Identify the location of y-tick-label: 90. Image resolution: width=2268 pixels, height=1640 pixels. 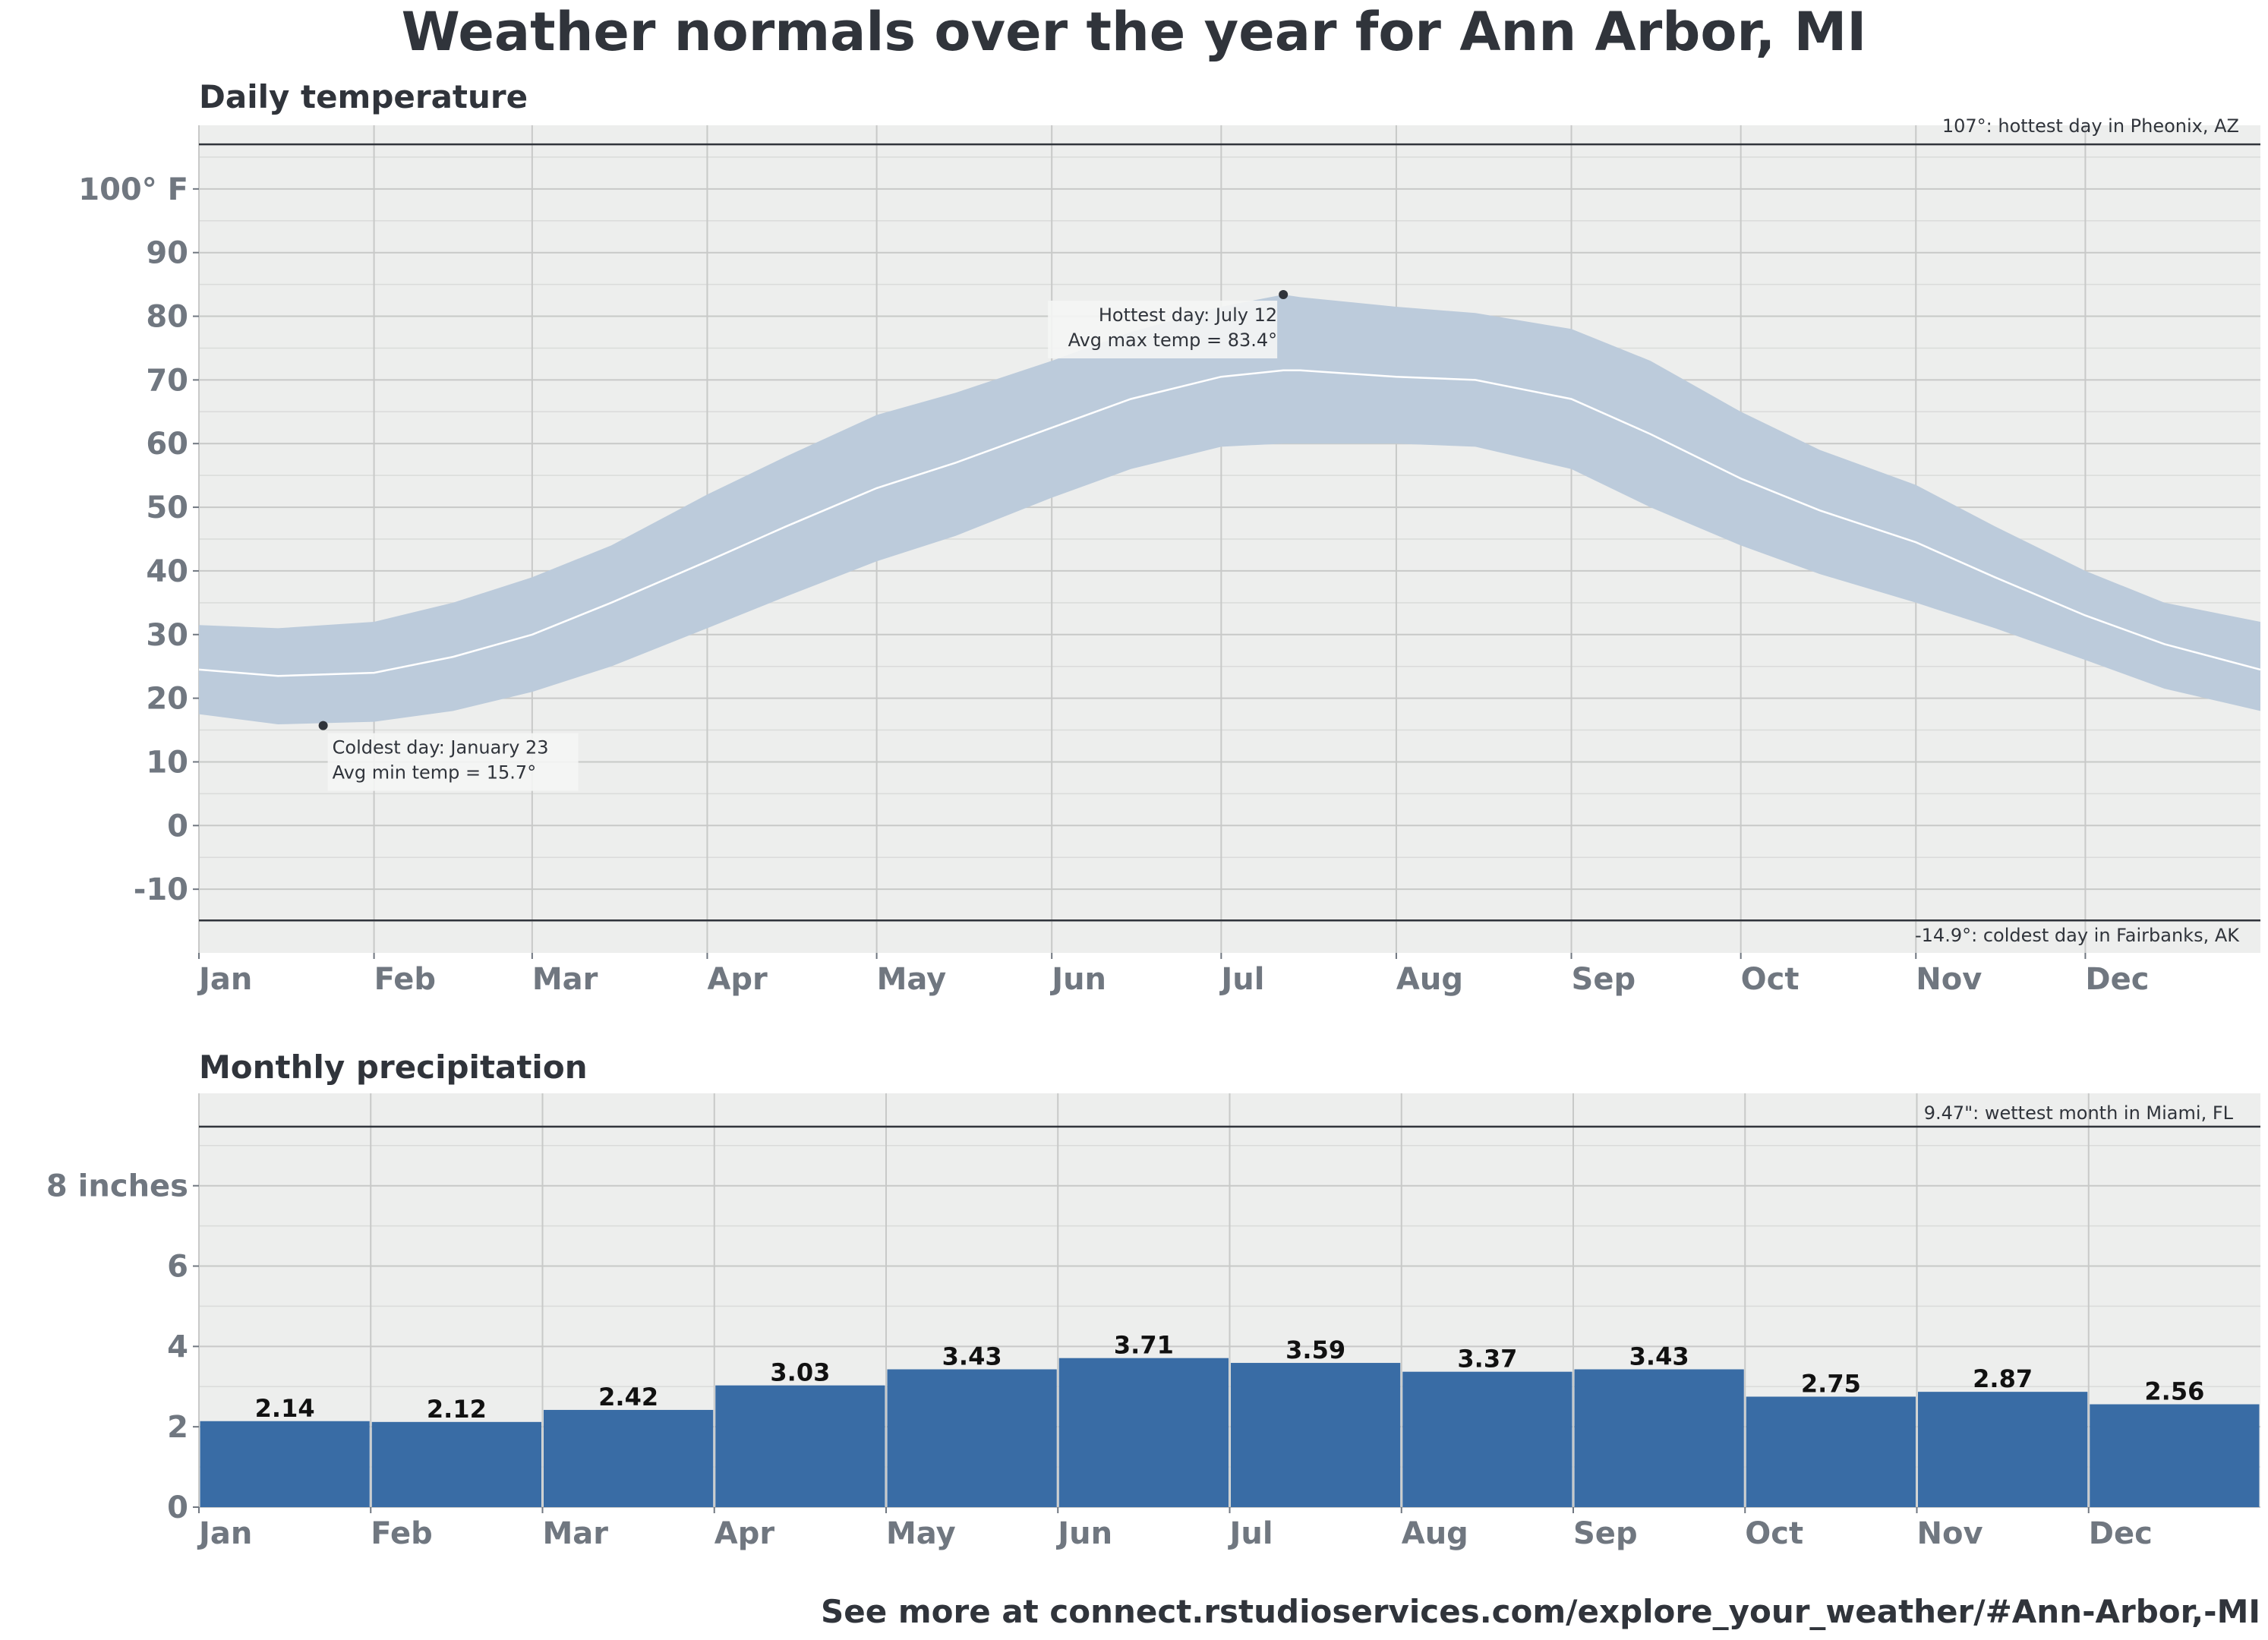
(167, 253).